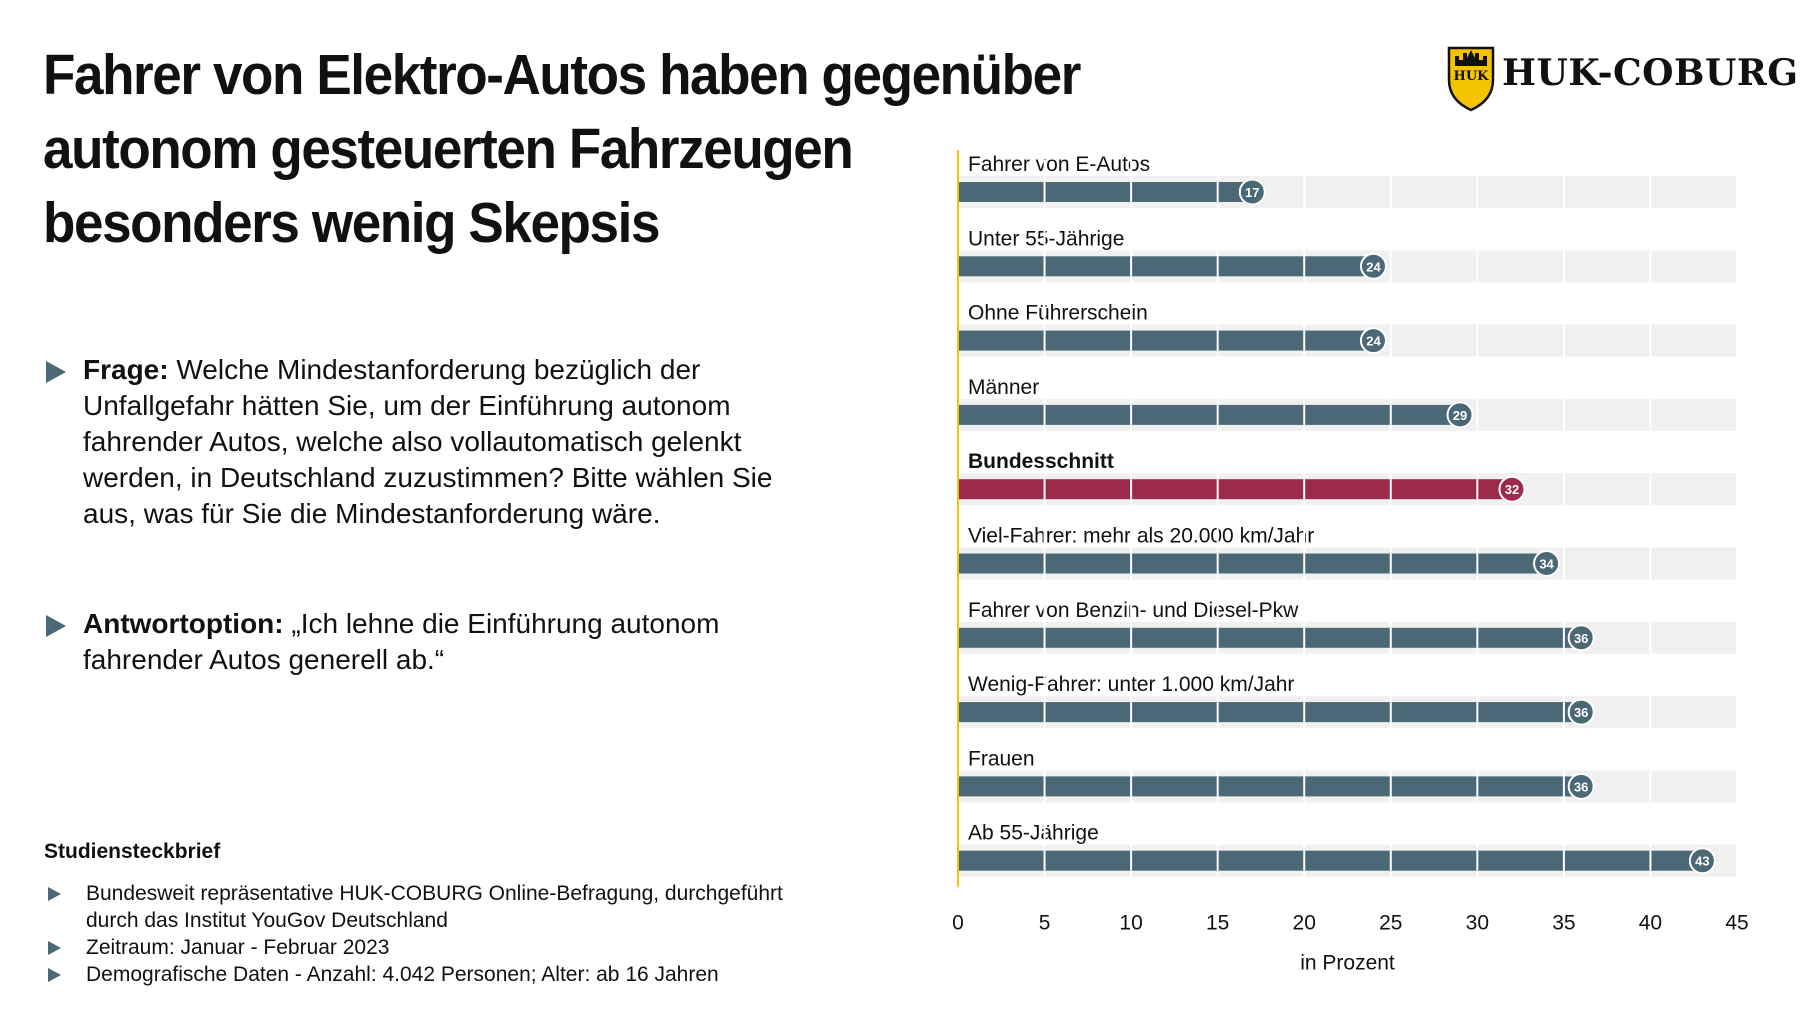 The height and width of the screenshot is (1013, 1800). What do you see at coordinates (448, 149) in the screenshot?
I see `title-line-2: autonom gesteuerten Fahrzeugen` at bounding box center [448, 149].